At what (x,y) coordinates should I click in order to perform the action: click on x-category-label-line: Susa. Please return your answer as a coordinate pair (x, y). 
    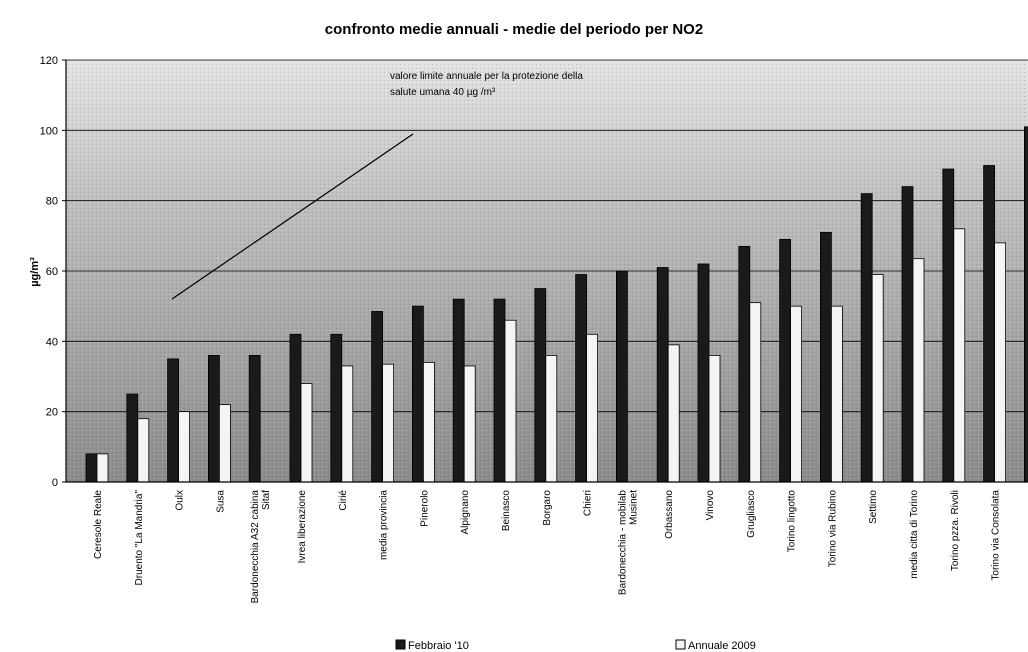
    Looking at the image, I should click on (220, 501).